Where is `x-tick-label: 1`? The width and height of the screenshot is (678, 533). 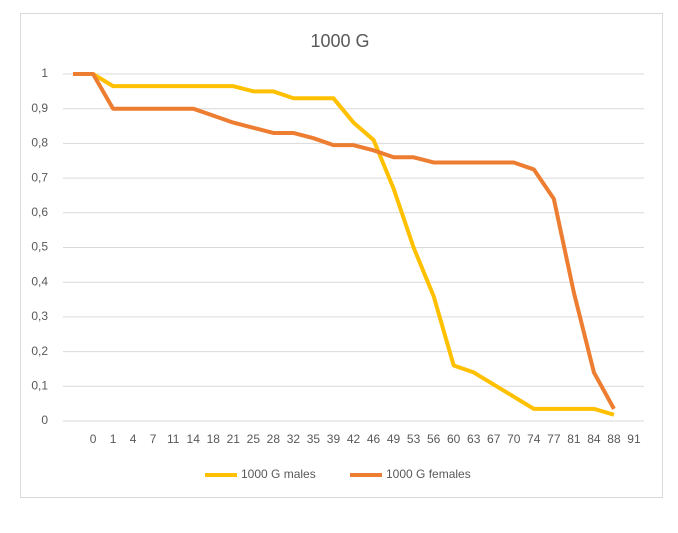 x-tick-label: 1 is located at coordinates (113, 439).